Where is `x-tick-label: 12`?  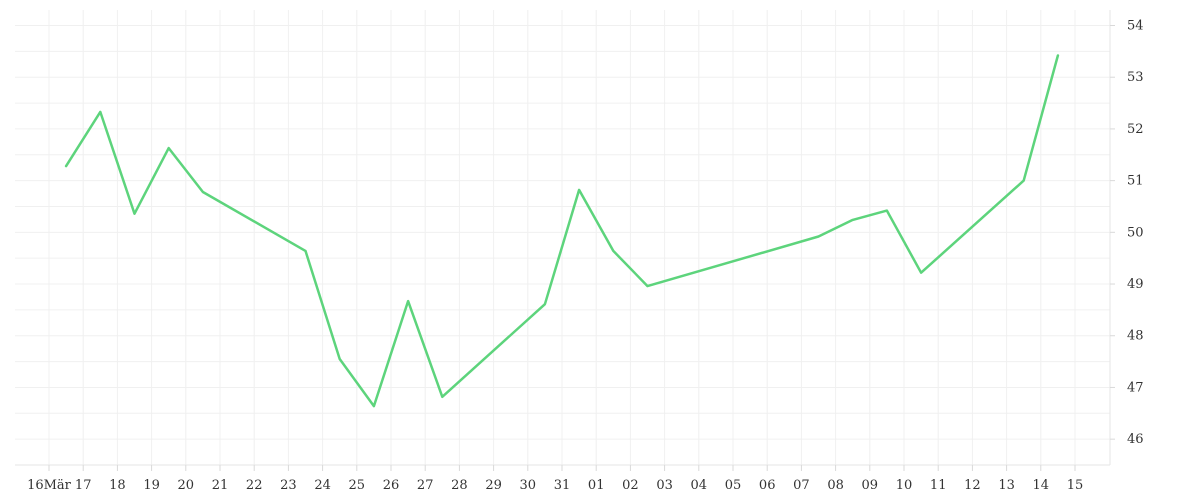 x-tick-label: 12 is located at coordinates (972, 485).